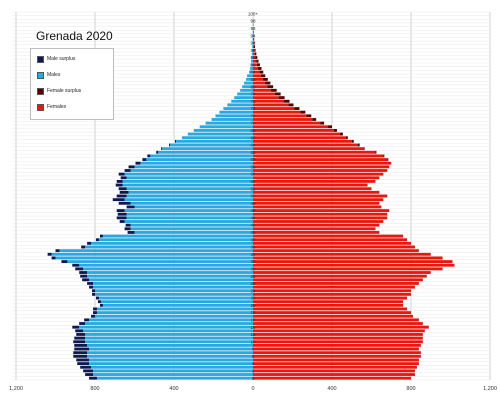  Describe the element at coordinates (40, 75) in the screenshot. I see `legend-swatch-males` at that location.